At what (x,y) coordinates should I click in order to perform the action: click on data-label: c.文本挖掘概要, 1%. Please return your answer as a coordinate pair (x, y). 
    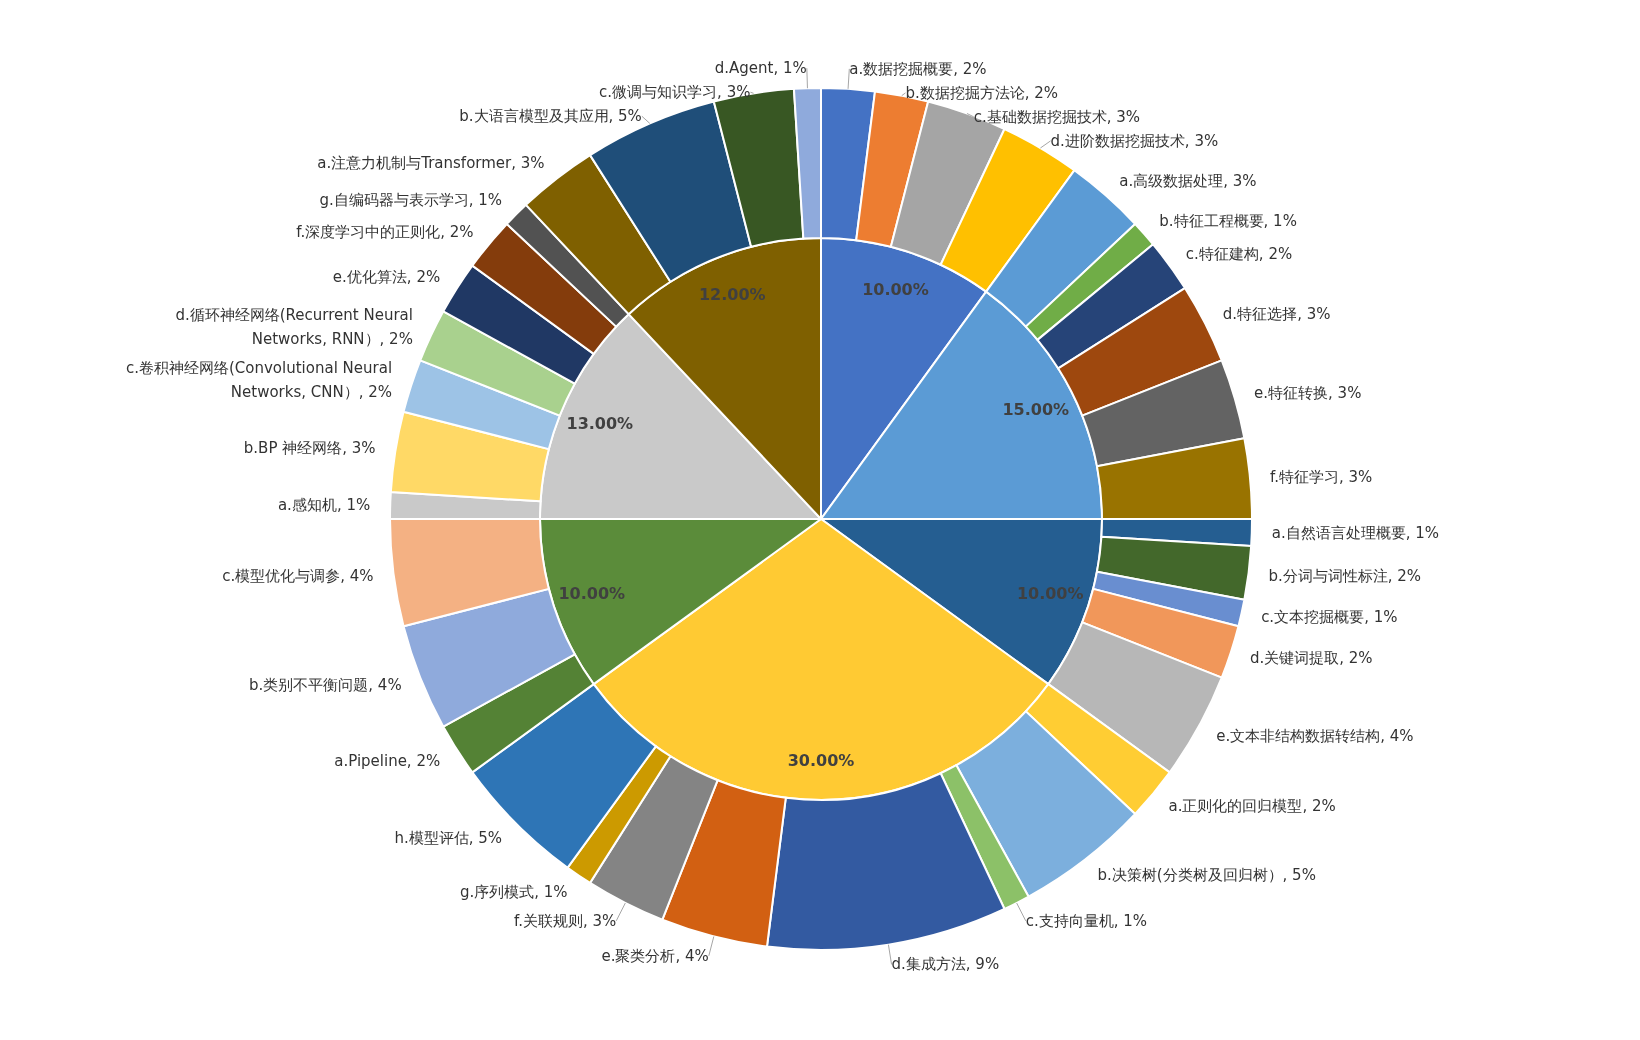
    Looking at the image, I should click on (1329, 617).